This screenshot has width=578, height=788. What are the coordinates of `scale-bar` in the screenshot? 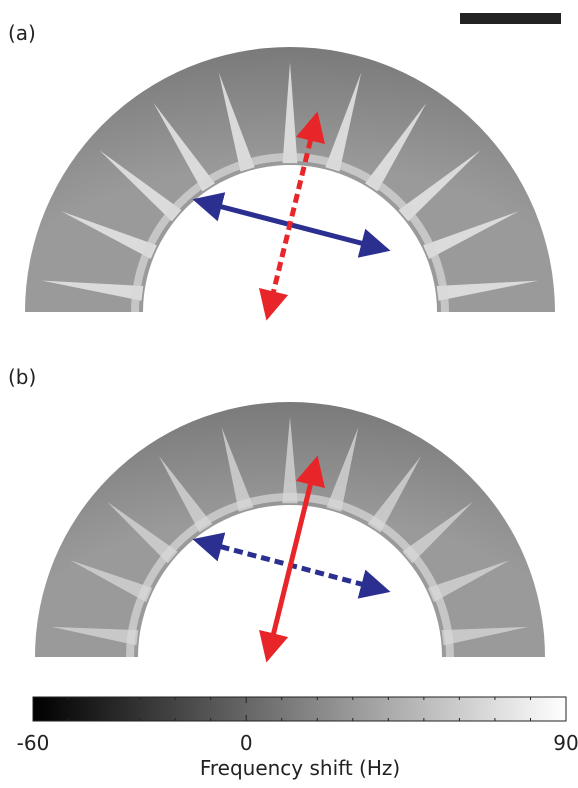 It's located at (510, 18).